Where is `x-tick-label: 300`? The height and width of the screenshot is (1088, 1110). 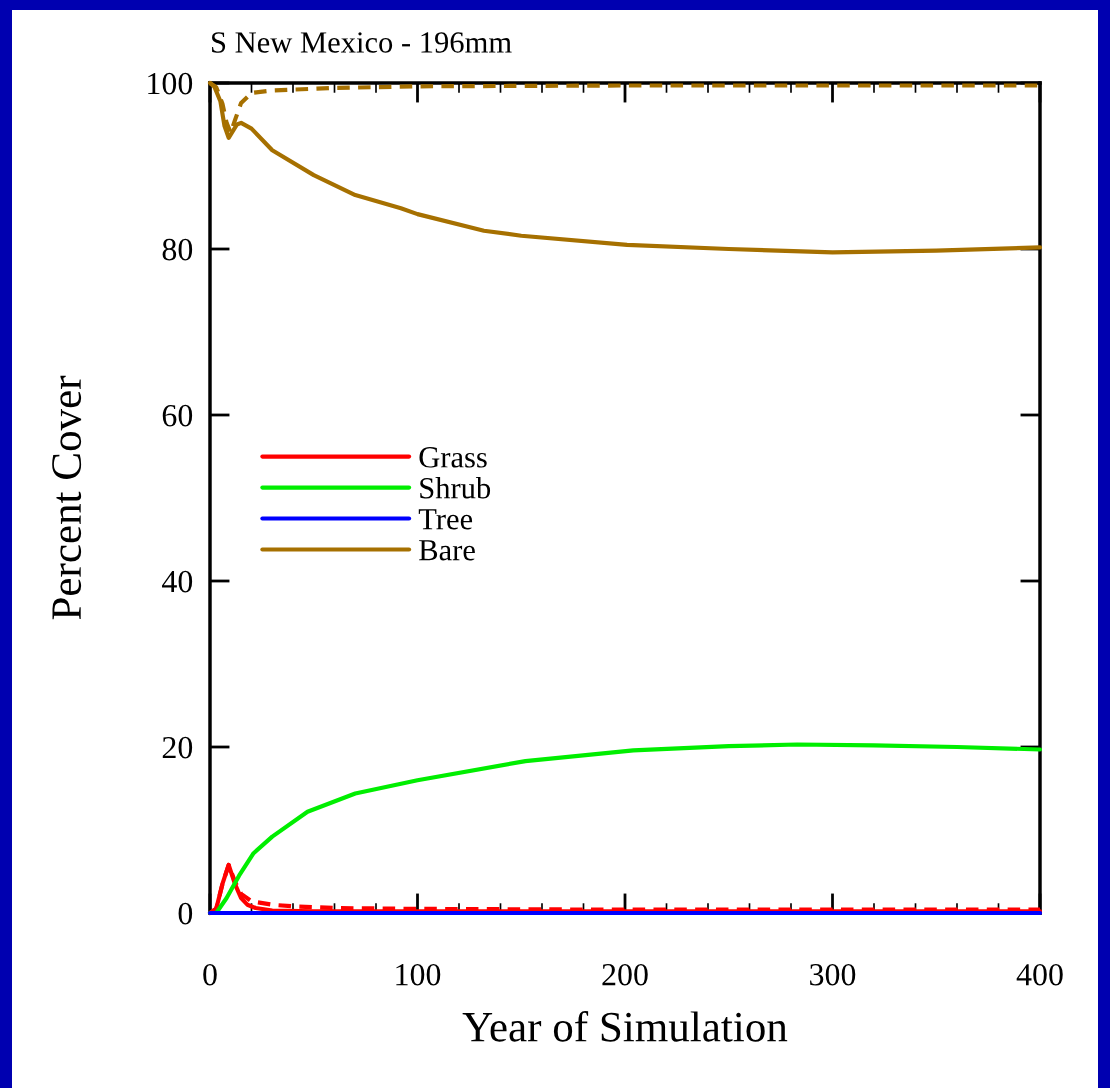
x-tick-label: 300 is located at coordinates (833, 974).